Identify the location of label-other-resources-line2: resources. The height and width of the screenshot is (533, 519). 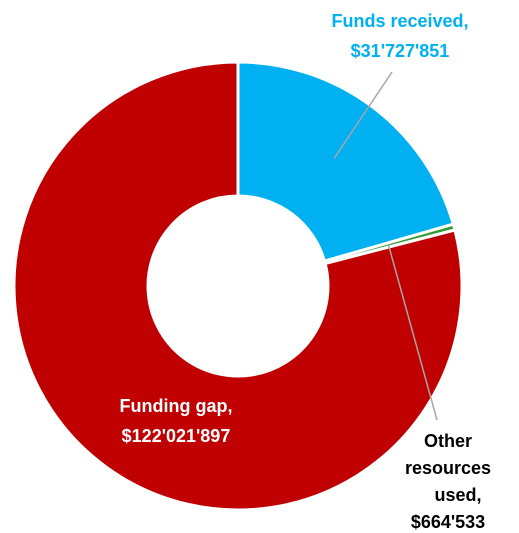
(448, 468).